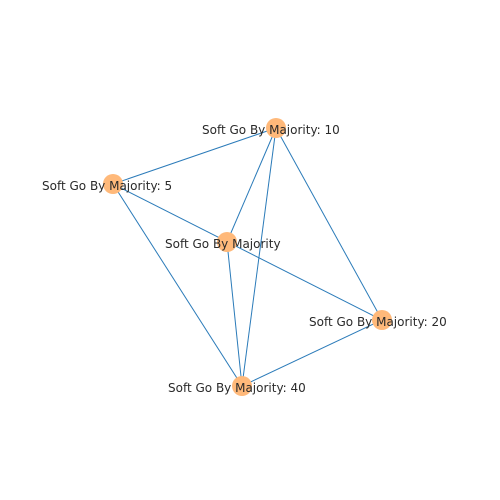  What do you see at coordinates (113, 184) in the screenshot?
I see `node-n5` at bounding box center [113, 184].